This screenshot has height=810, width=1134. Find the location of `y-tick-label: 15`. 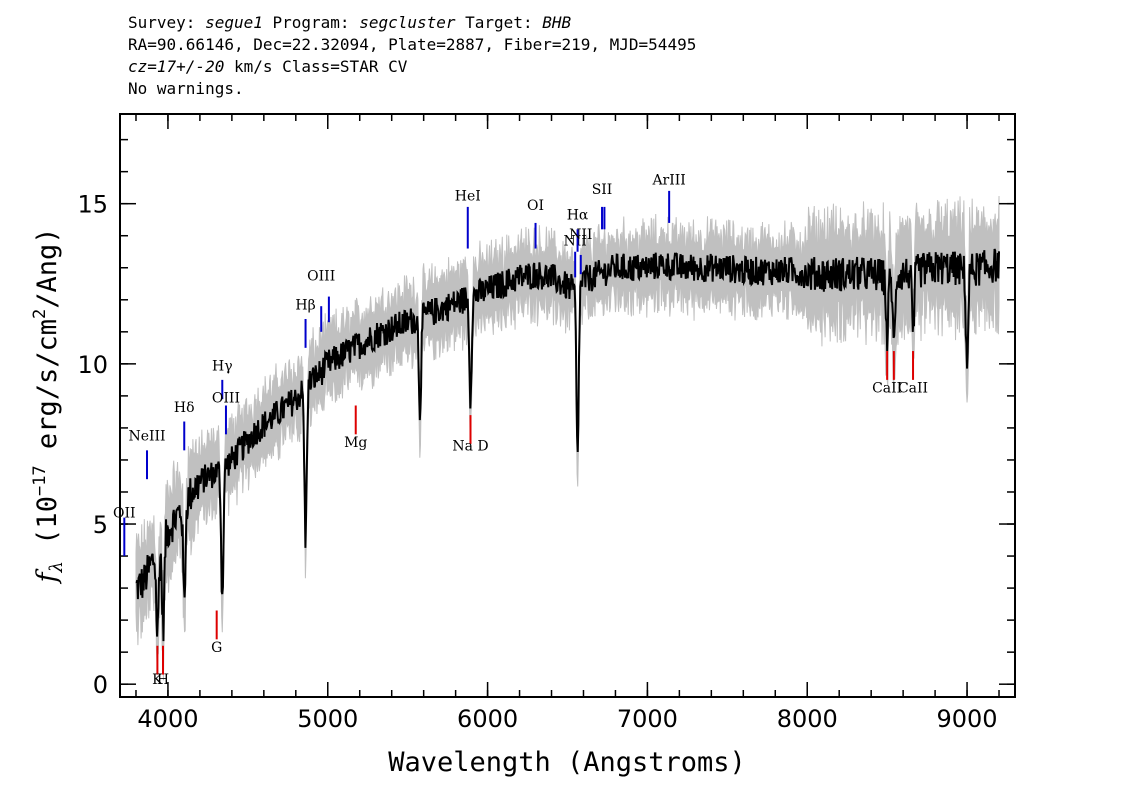

y-tick-label: 15 is located at coordinates (92, 205).